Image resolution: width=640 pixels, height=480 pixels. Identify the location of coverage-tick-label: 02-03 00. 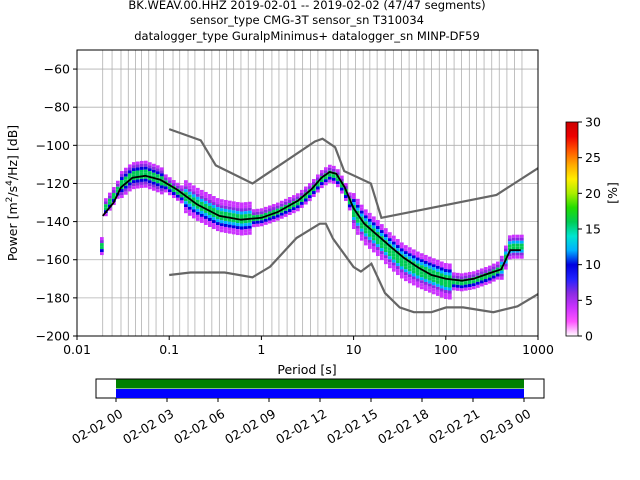
(505, 426).